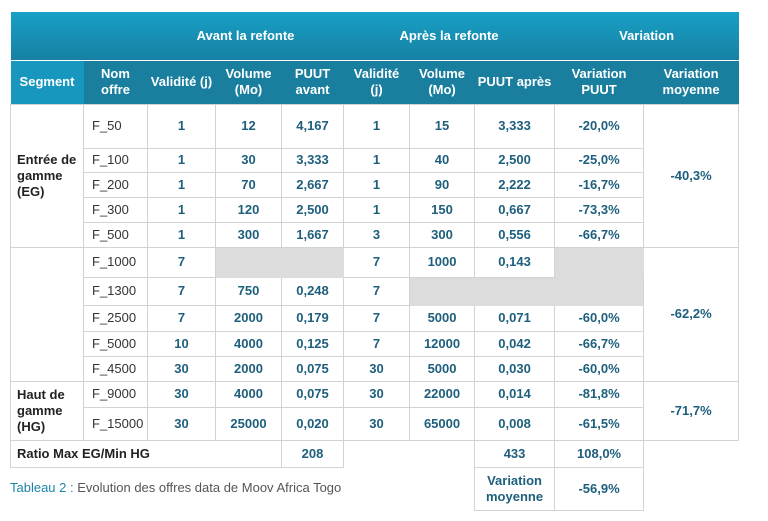 This screenshot has height=521, width=768. I want to click on variation-moyenne: -40,3%, so click(691, 175).